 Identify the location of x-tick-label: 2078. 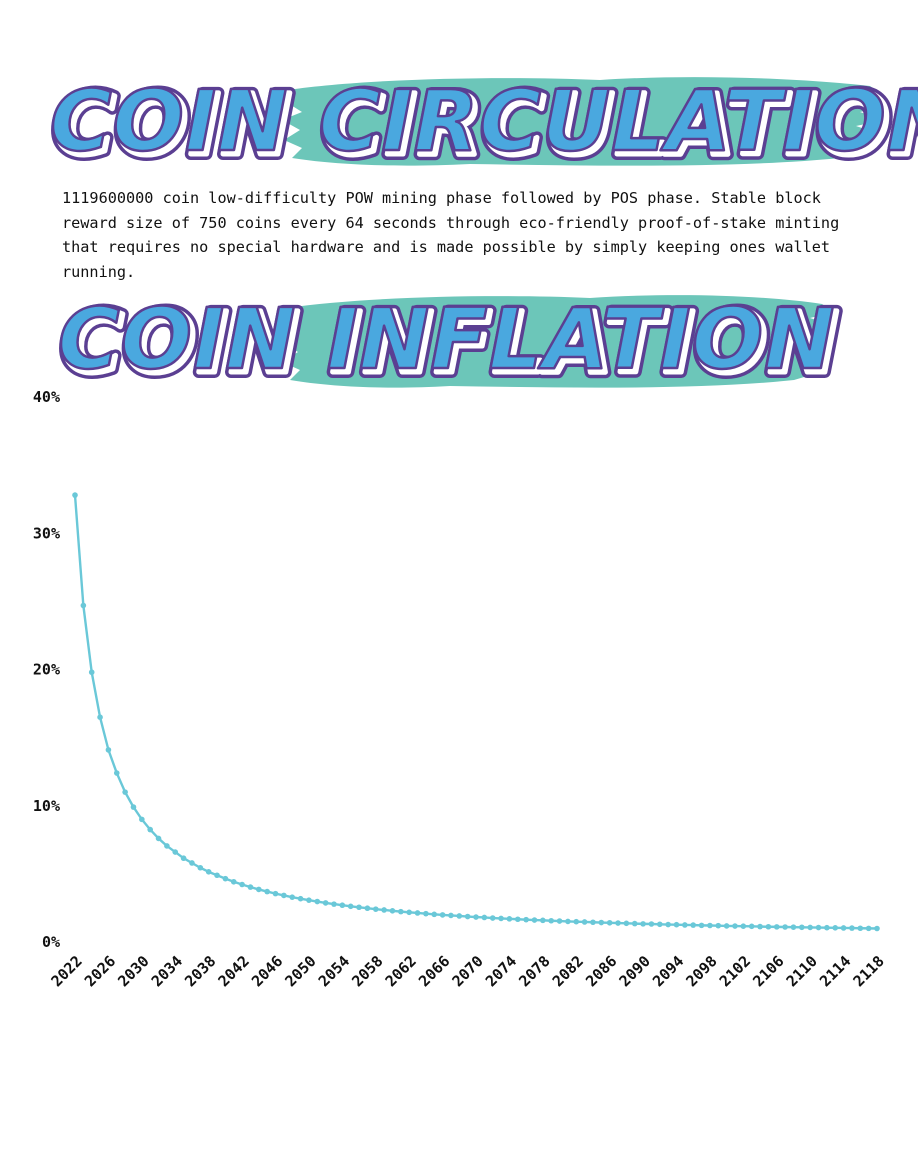
(534, 971).